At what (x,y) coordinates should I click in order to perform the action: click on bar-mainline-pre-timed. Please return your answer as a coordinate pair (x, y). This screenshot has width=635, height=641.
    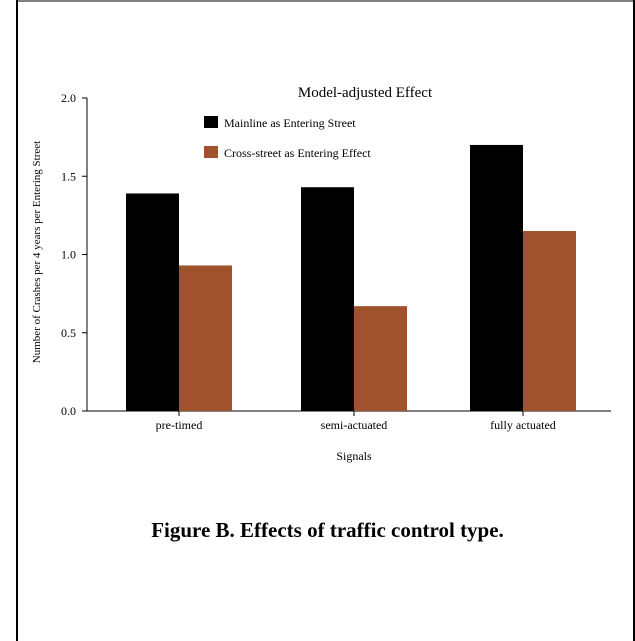
    Looking at the image, I should click on (152, 302).